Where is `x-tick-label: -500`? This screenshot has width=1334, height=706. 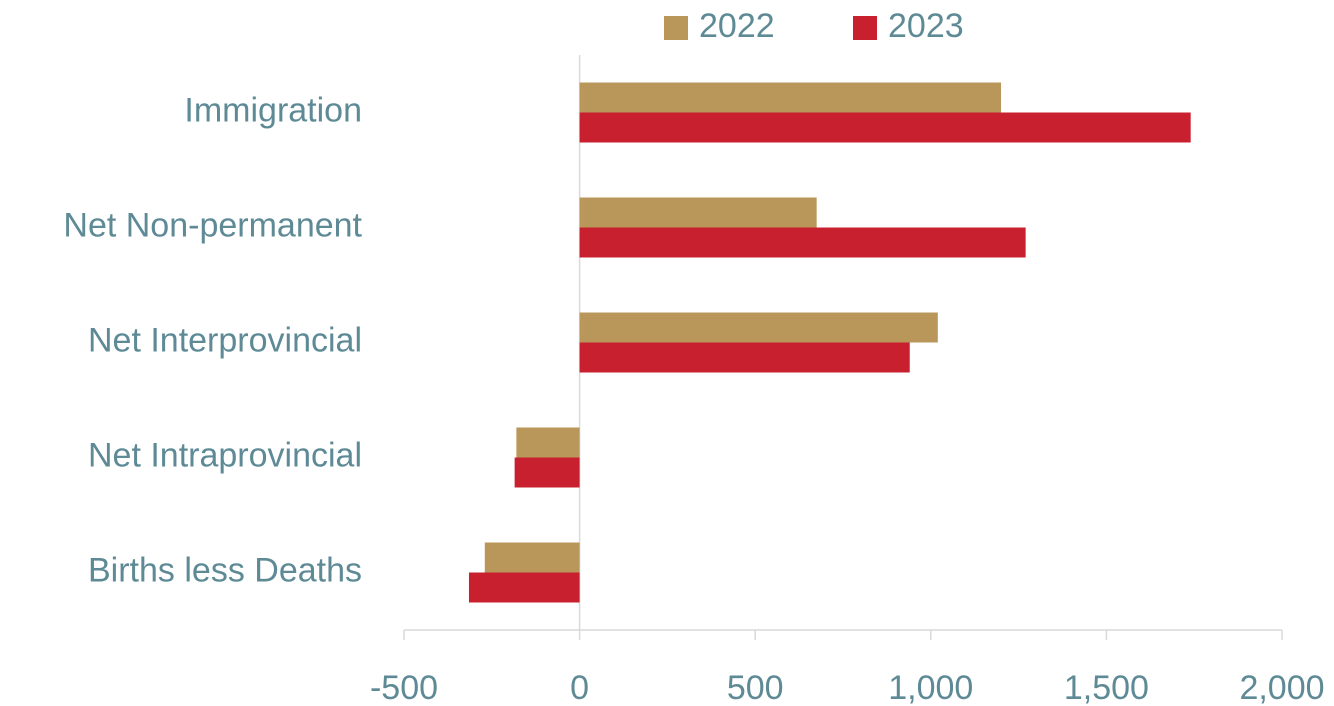 x-tick-label: -500 is located at coordinates (404, 687).